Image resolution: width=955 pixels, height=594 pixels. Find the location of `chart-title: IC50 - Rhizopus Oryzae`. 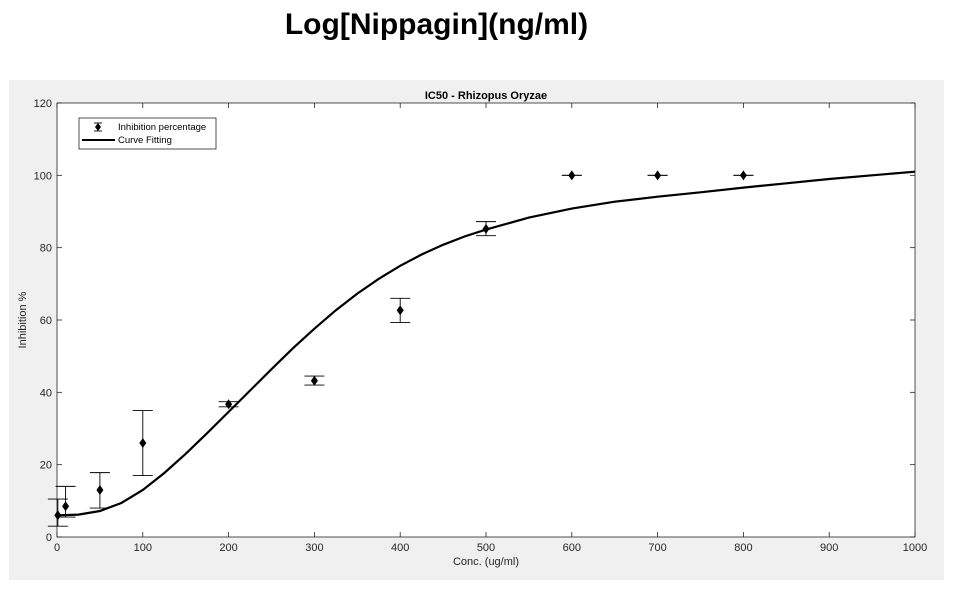

chart-title: IC50 - Rhizopus Oryzae is located at coordinates (486, 96).